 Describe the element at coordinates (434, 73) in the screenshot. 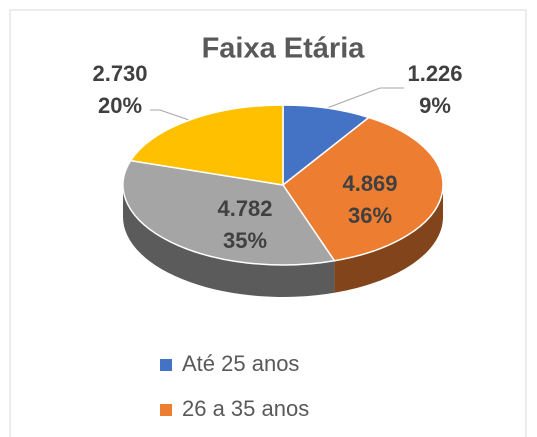

I see `value-label: 1.226` at that location.